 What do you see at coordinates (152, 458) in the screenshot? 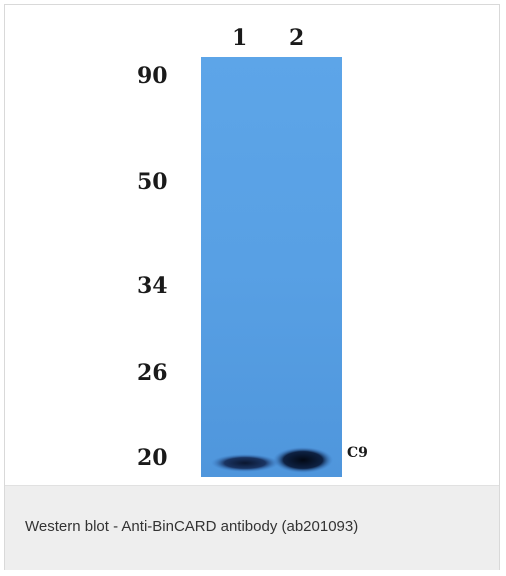
I see `marker-20: 20` at bounding box center [152, 458].